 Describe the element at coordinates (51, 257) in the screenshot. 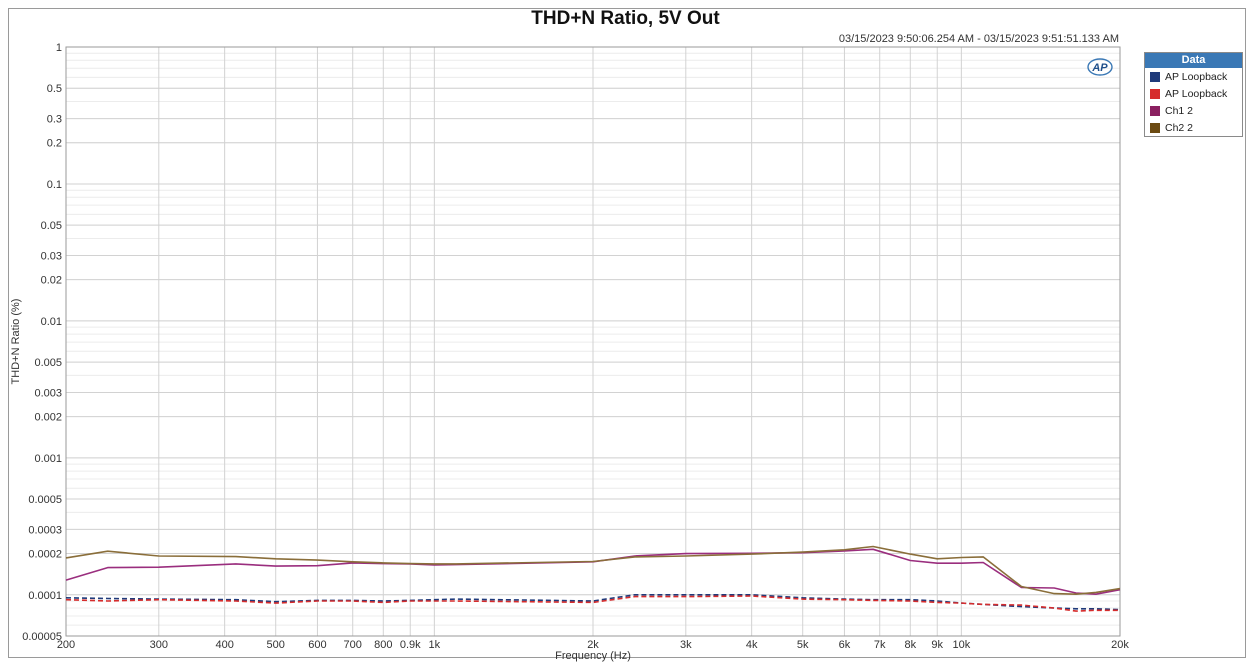

I see `y-tick-label: 0.03` at that location.